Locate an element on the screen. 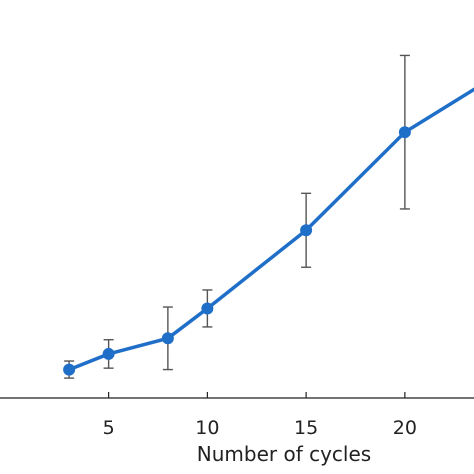 Image resolution: width=474 pixels, height=474 pixels. x-tick-label: 20 is located at coordinates (405, 428).